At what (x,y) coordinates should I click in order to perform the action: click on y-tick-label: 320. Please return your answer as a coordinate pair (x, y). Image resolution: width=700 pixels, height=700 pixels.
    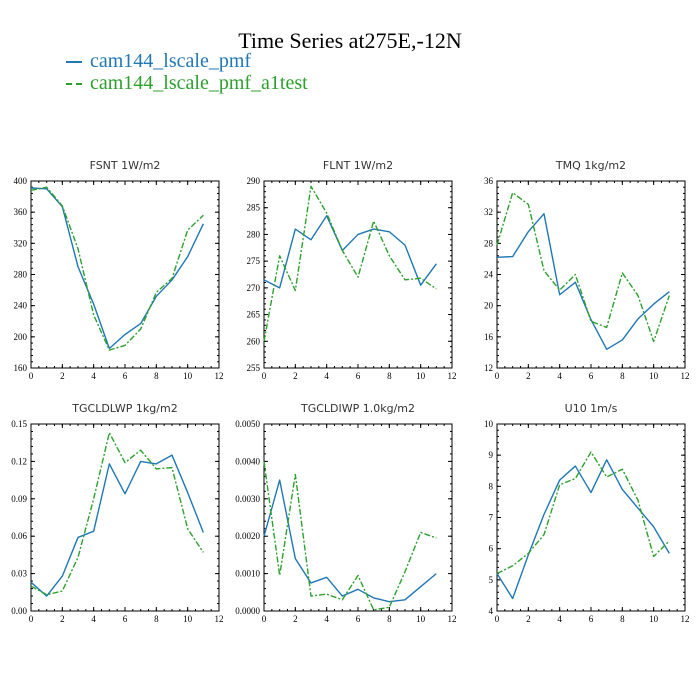
    Looking at the image, I should click on (21, 243).